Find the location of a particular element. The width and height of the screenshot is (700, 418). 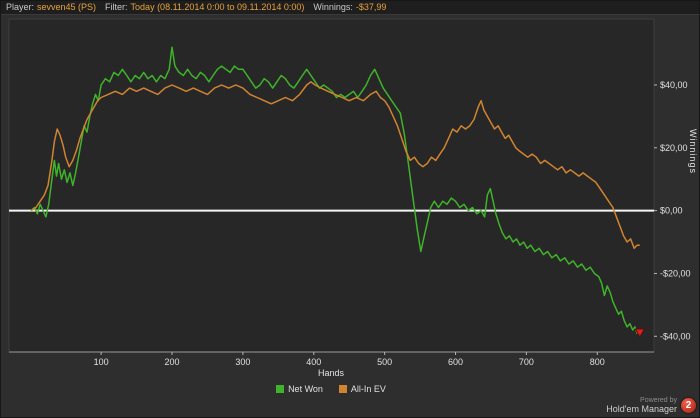

y-tick-label: $0,00 is located at coordinates (671, 211).